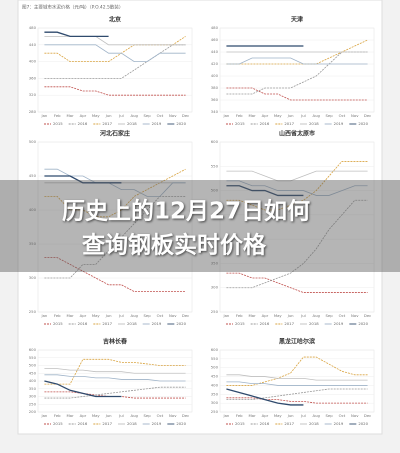 The width and height of the screenshot is (400, 453). Describe the element at coordinates (115, 20) in the screenshot. I see `panel-title: 北京` at that location.